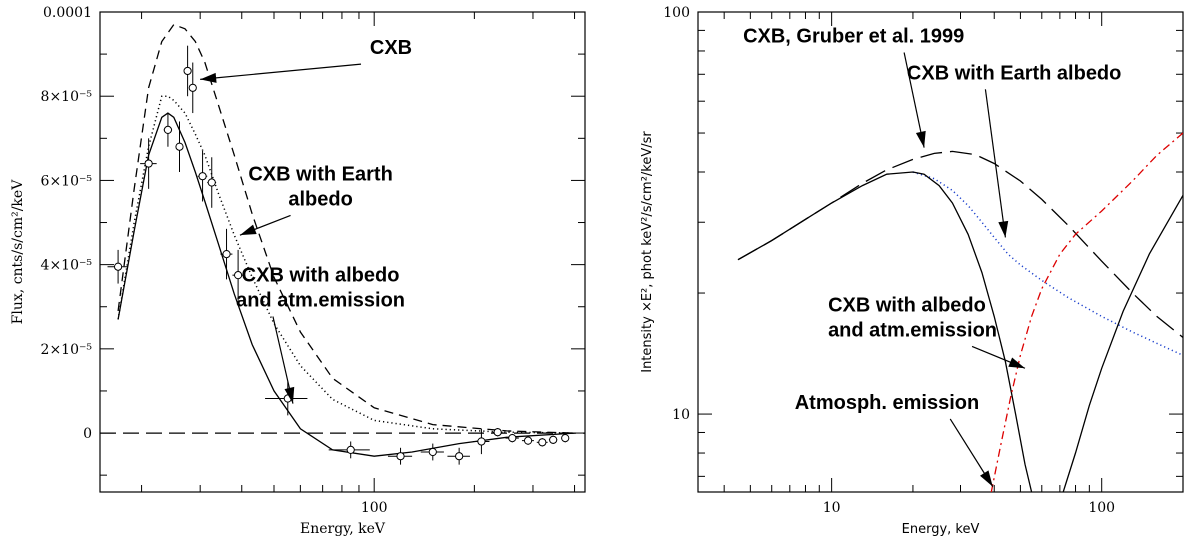 This screenshot has height=546, width=1196. I want to click on annotation-3: Atmosph. emission, so click(894, 439).